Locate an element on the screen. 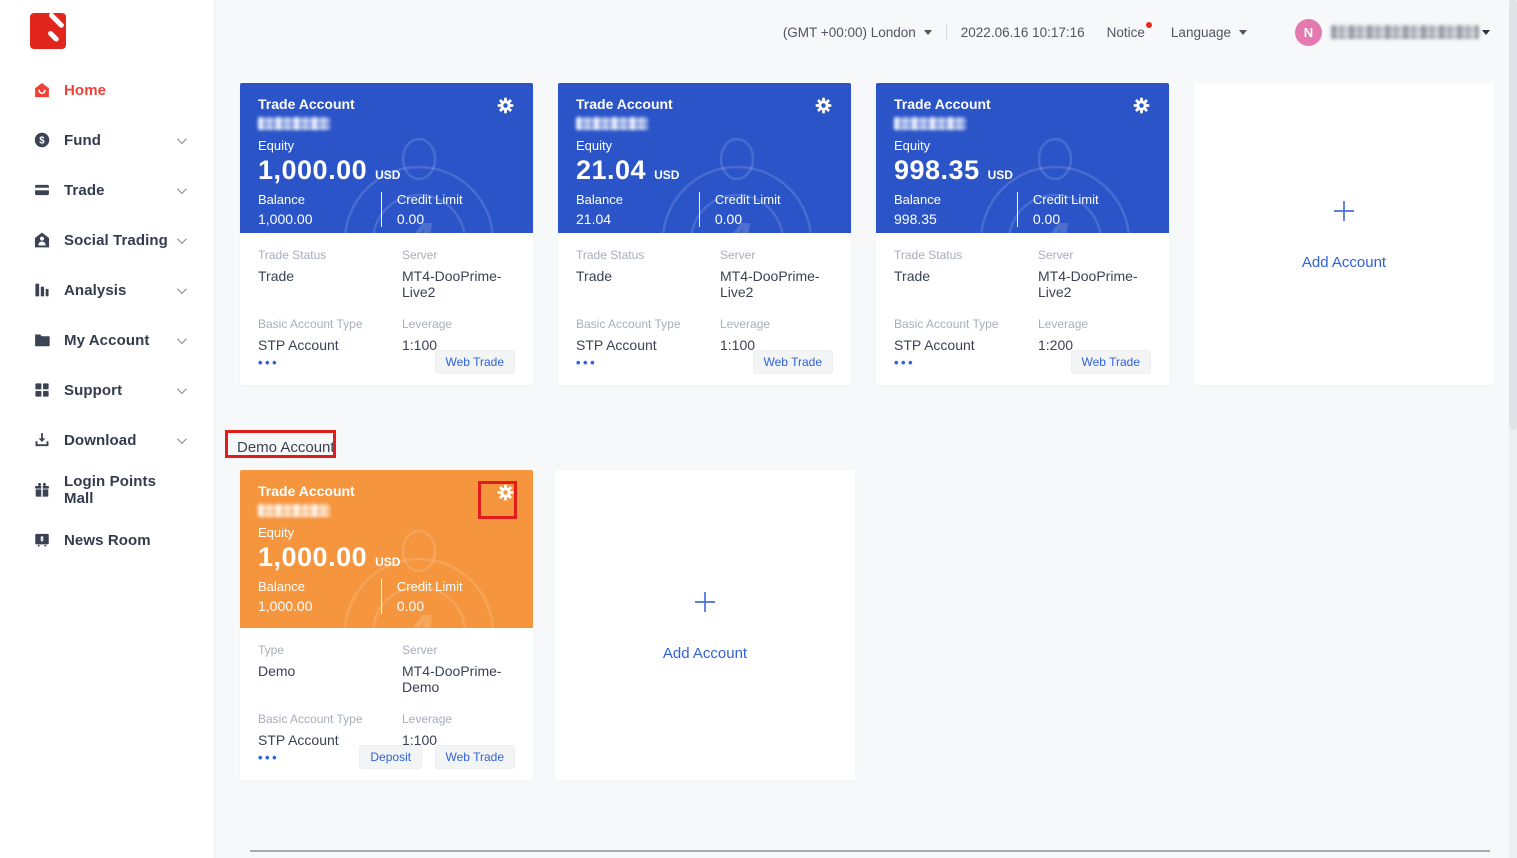 The height and width of the screenshot is (858, 1517). sidebar-item-label: Download is located at coordinates (100, 440).